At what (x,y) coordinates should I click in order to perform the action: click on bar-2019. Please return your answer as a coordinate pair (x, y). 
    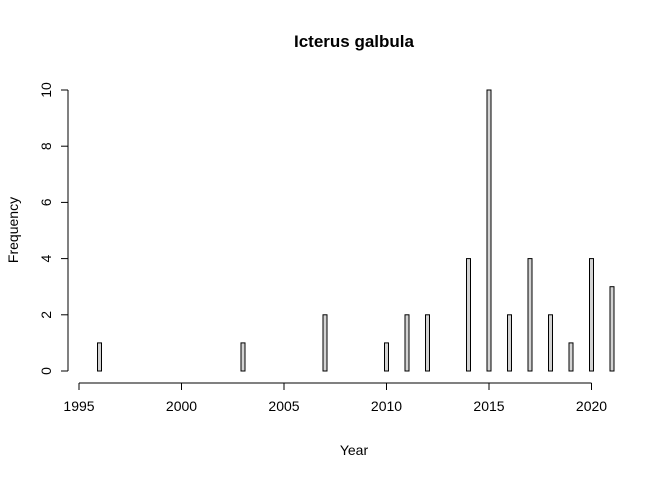
    Looking at the image, I should click on (571, 357).